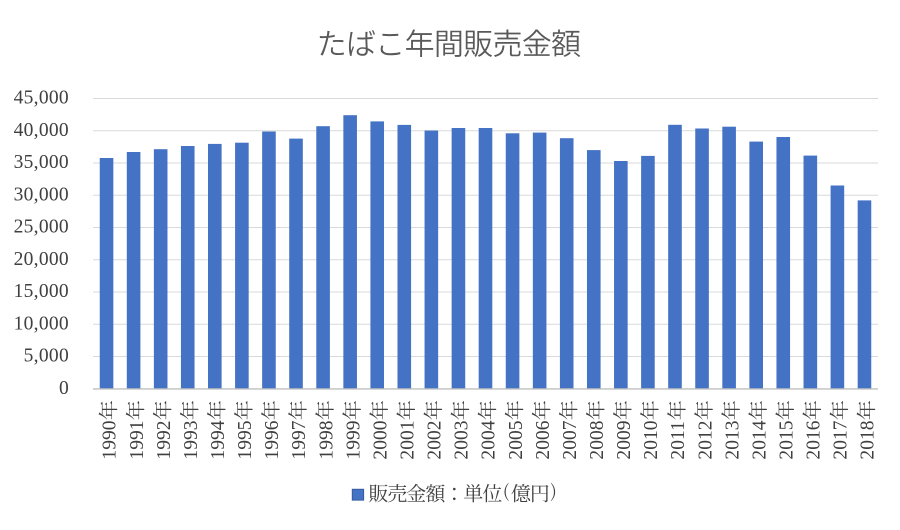 Image resolution: width=900 pixels, height=530 pixels. What do you see at coordinates (353, 439) in the screenshot?
I see `svg-text: 1999` at bounding box center [353, 439].